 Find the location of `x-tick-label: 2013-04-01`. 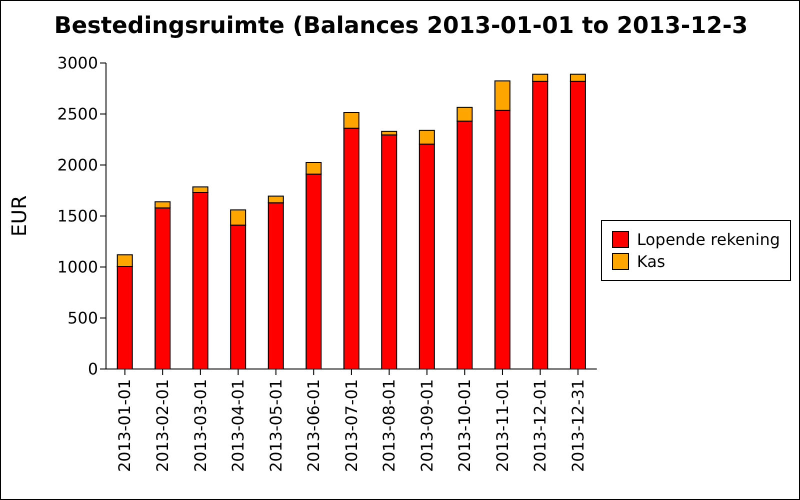

x-tick-label: 2013-04-01 is located at coordinates (238, 425).